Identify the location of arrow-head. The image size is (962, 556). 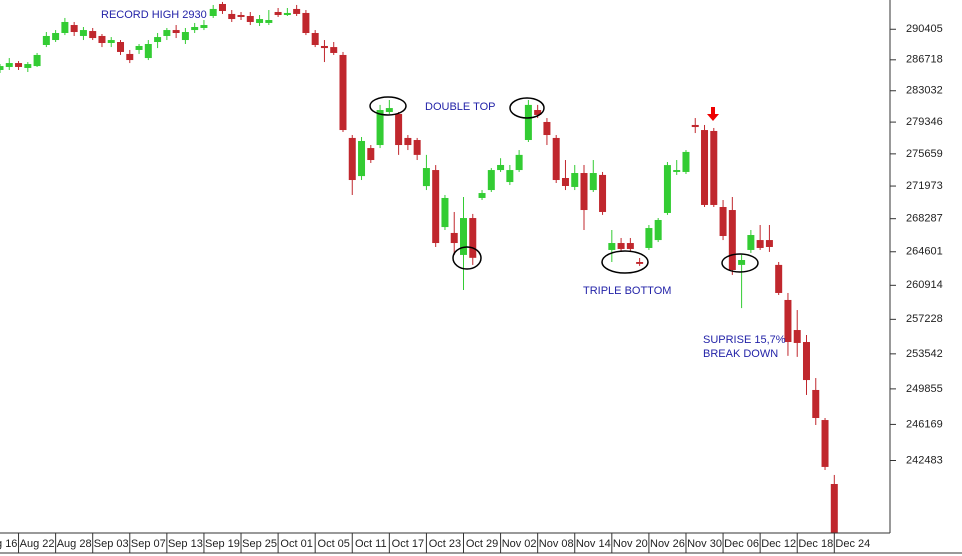
(713, 117).